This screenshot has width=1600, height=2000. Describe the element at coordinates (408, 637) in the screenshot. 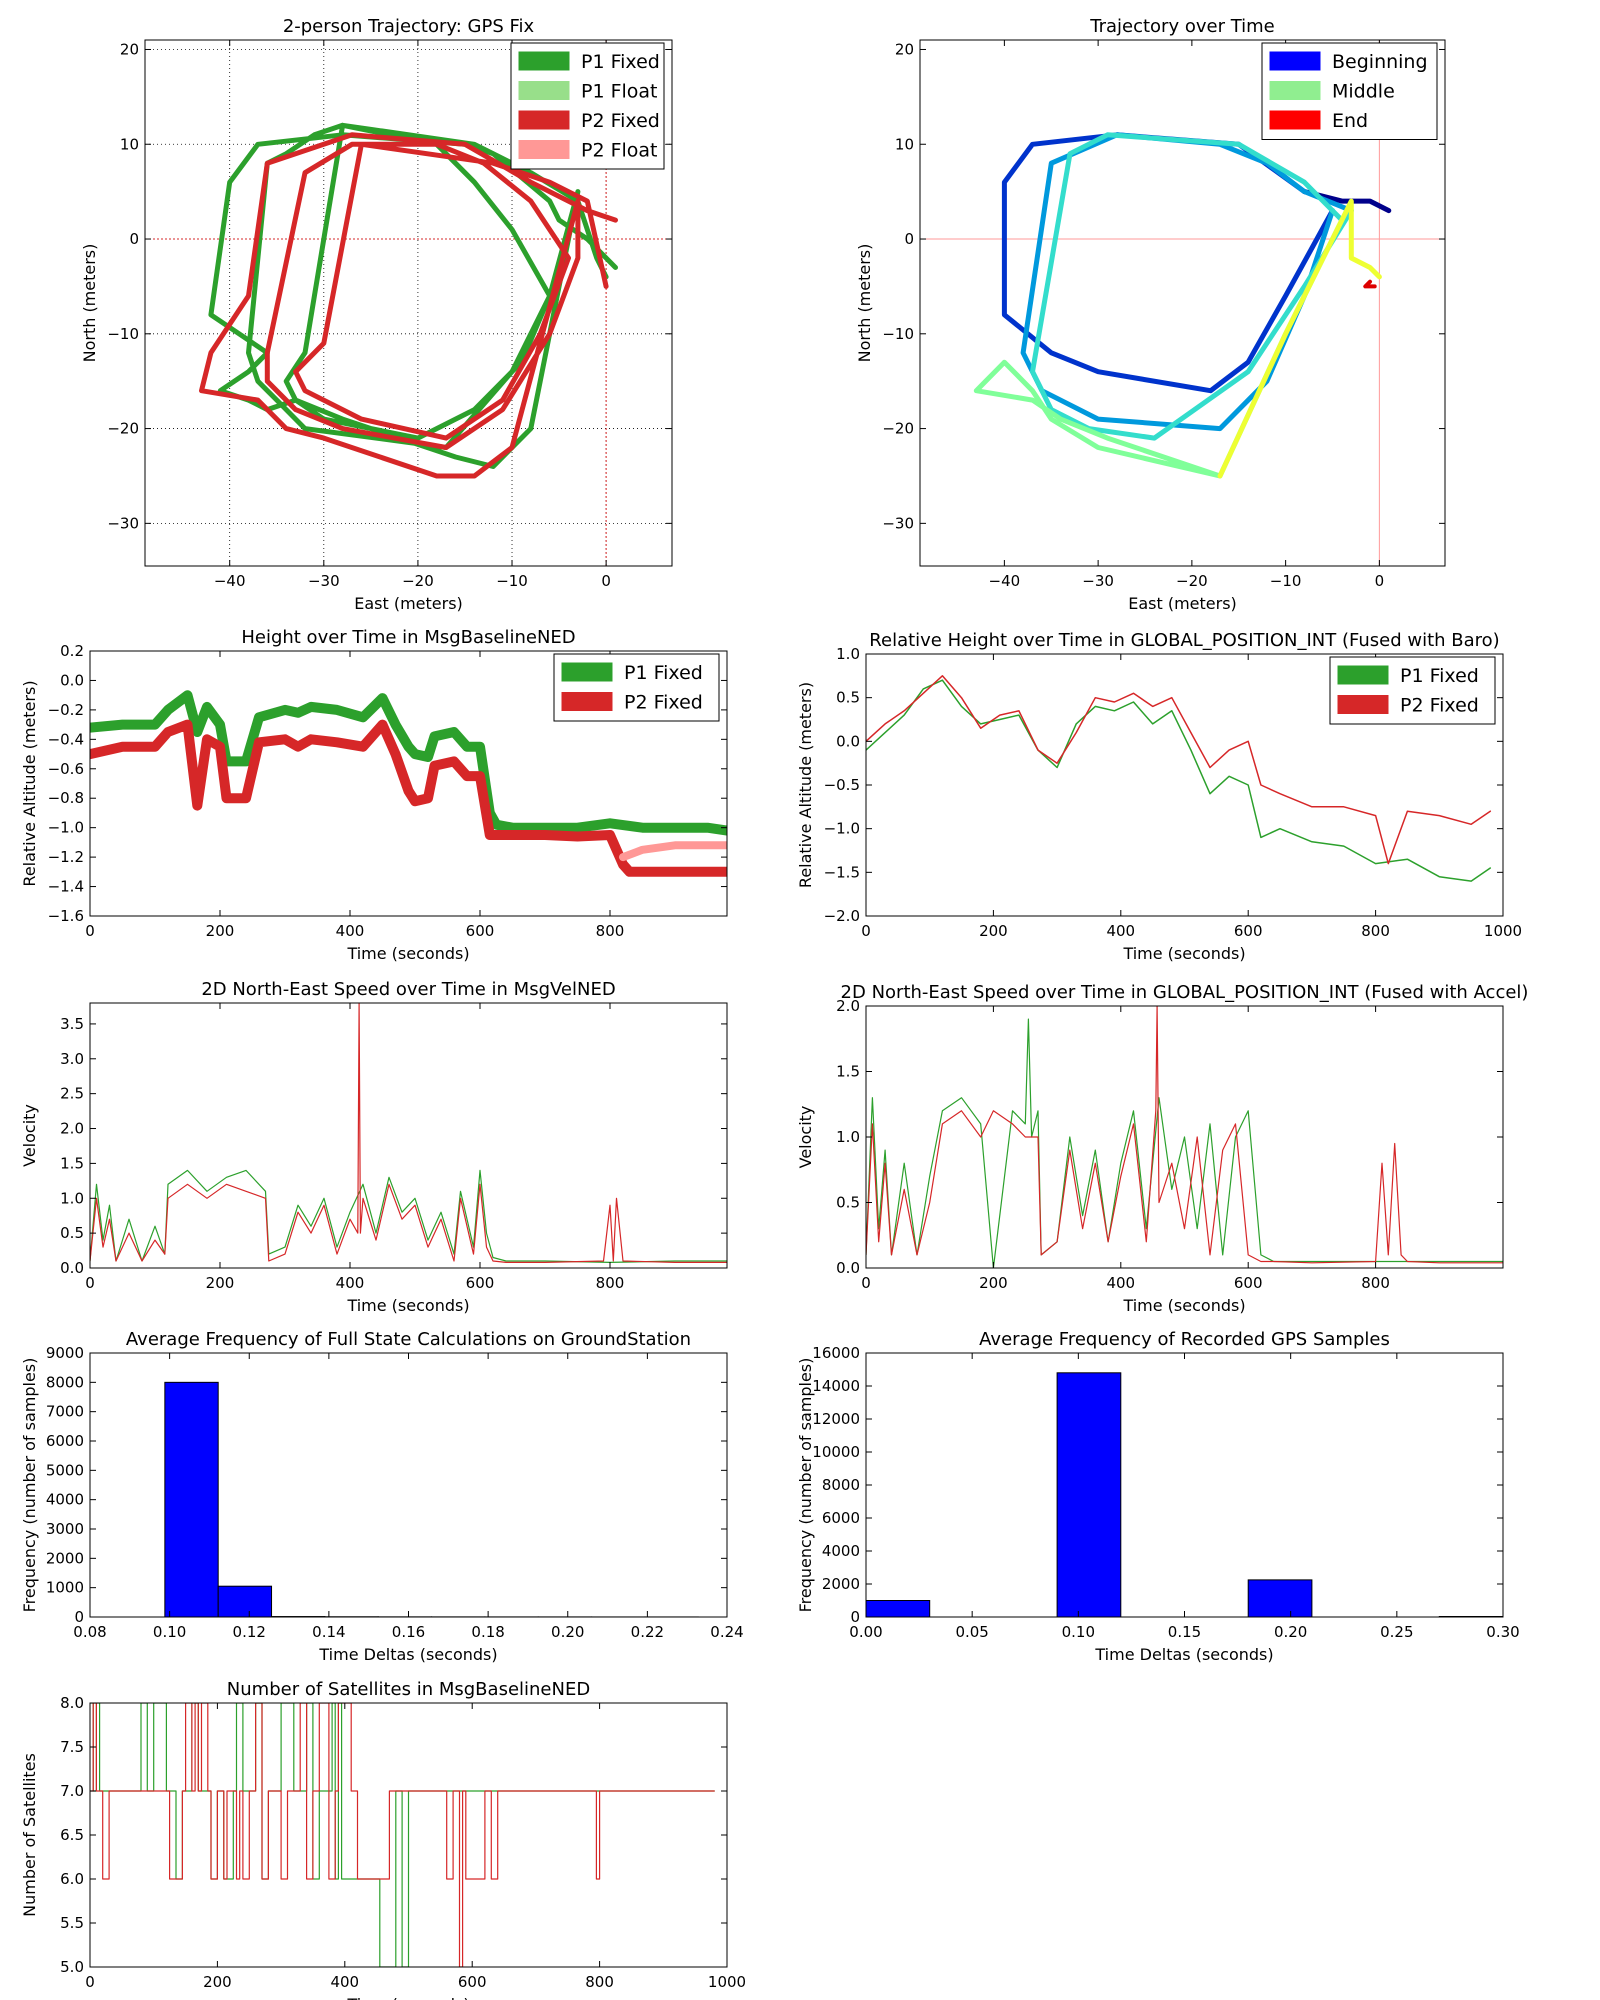

I see `chart-title: Height over Time in MsgBaselineNED` at that location.